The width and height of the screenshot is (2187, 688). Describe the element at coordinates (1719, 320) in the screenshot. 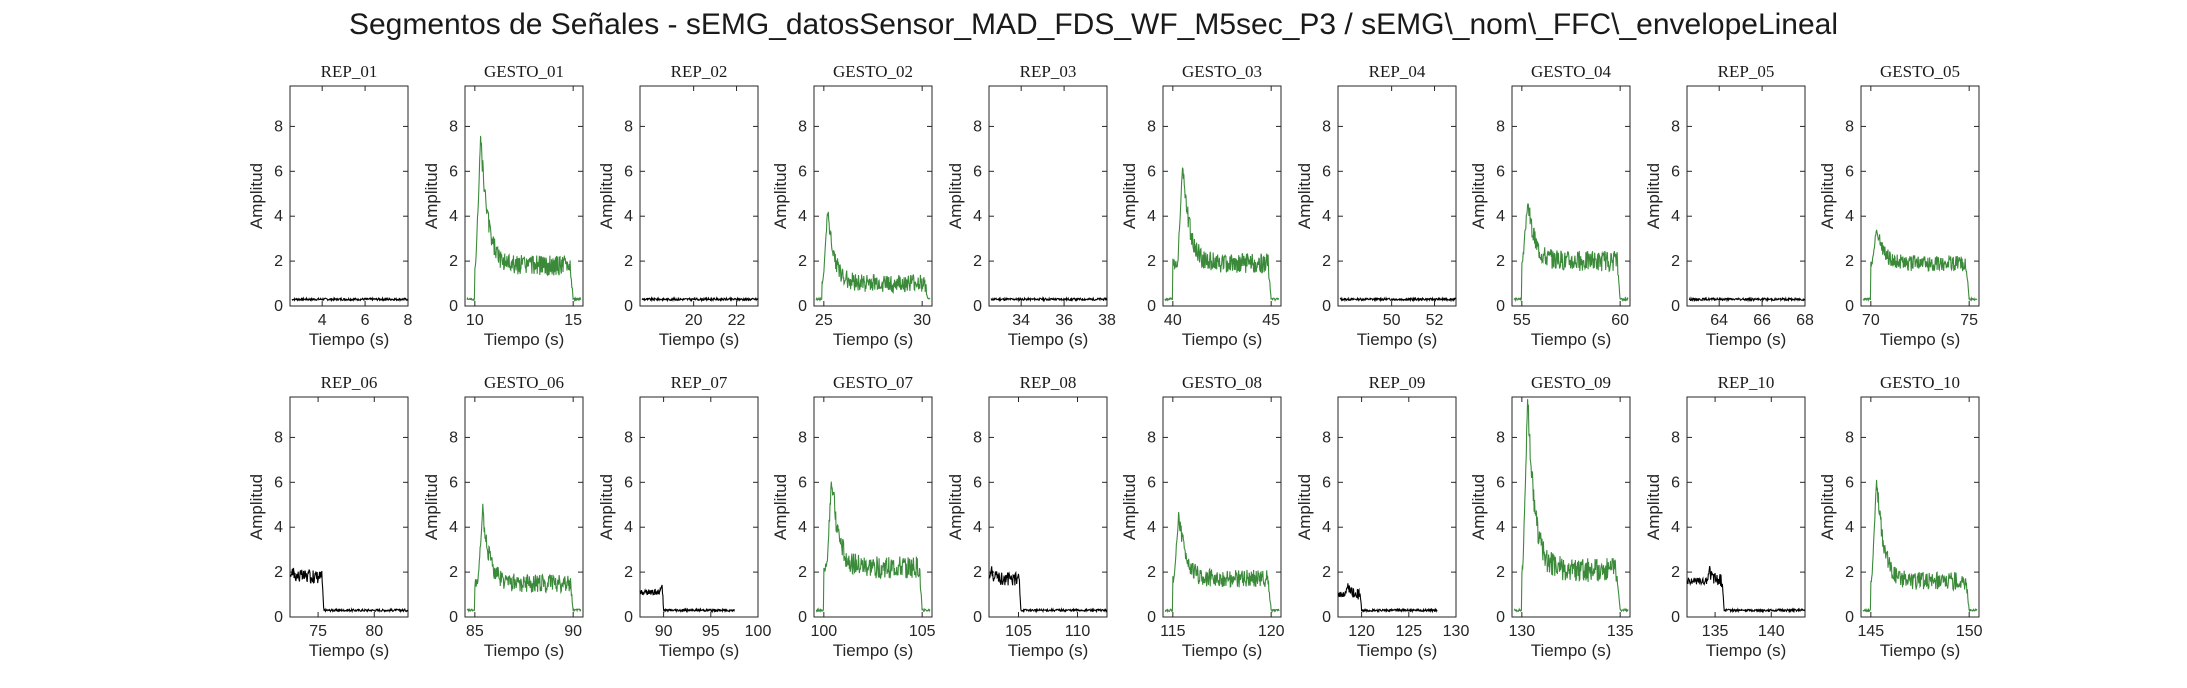

I see `x-tick-label: 64` at that location.